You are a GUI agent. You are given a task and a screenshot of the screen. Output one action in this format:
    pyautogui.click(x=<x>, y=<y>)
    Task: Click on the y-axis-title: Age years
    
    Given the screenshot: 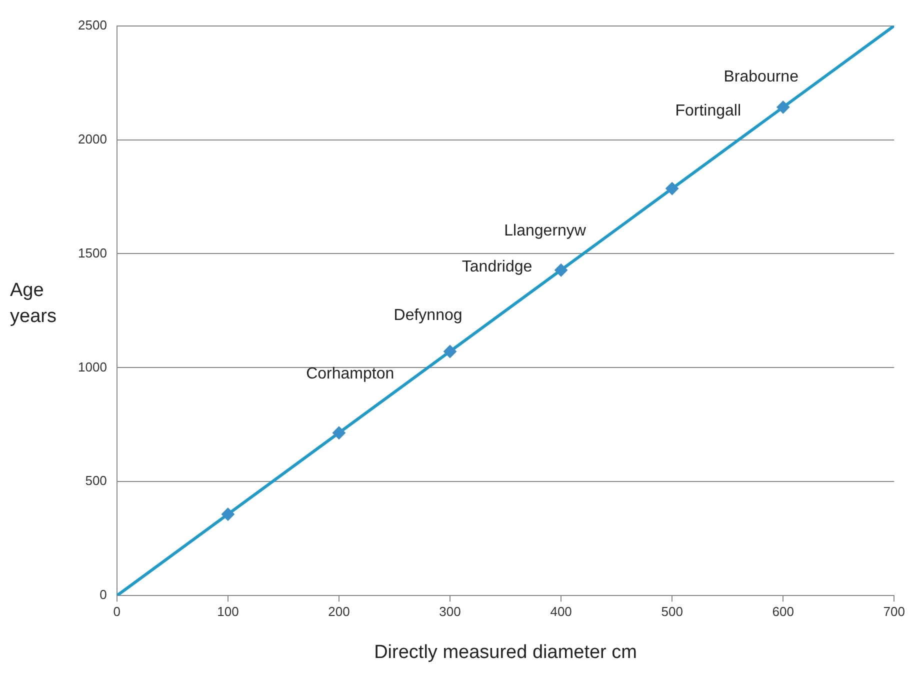 What is the action you would take?
    pyautogui.click(x=34, y=304)
    